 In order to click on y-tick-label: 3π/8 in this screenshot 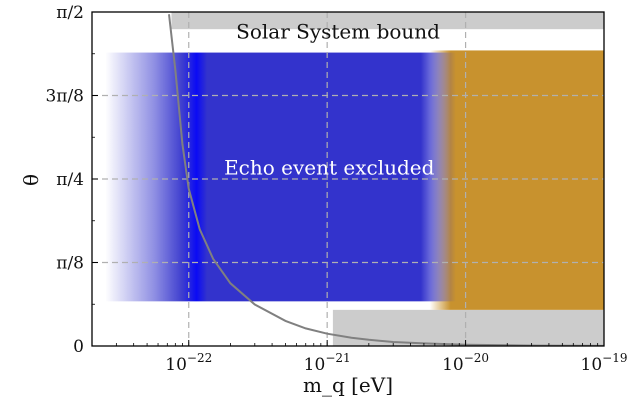, I will do `click(64, 97)`.